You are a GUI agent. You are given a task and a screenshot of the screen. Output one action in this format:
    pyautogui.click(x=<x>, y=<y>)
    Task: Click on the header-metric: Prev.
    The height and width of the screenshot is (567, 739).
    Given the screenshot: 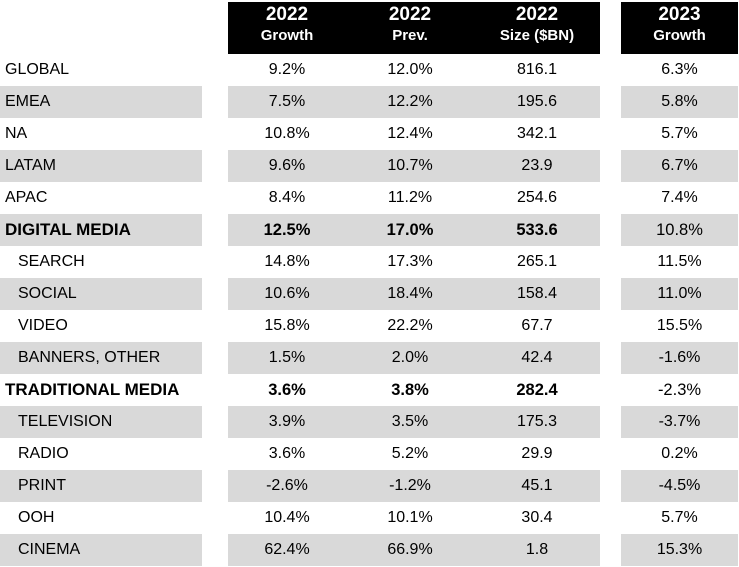 What is the action you would take?
    pyautogui.click(x=410, y=35)
    